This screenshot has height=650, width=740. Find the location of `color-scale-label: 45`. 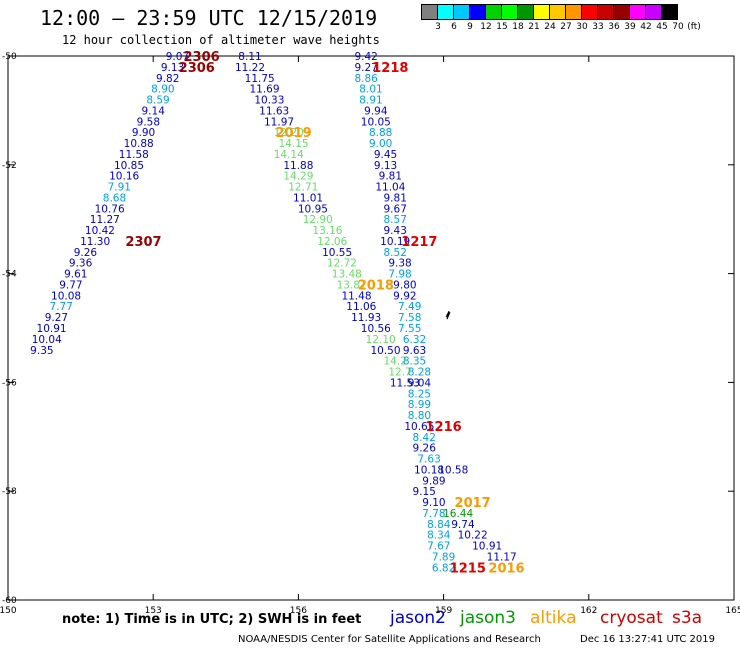

color-scale-label: 45 is located at coordinates (662, 27).